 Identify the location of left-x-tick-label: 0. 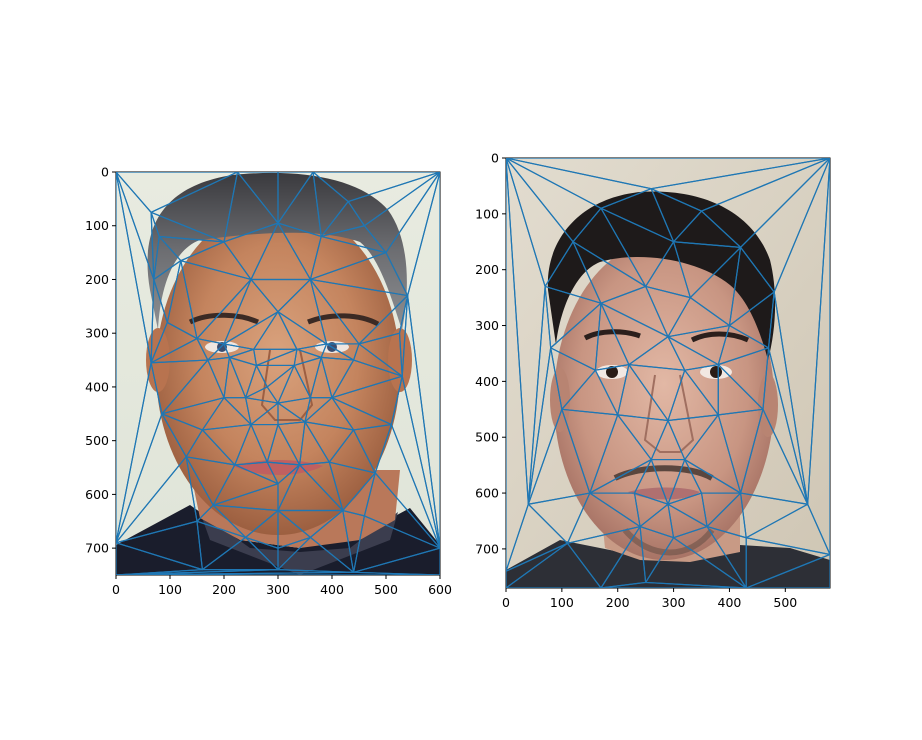
(116, 589).